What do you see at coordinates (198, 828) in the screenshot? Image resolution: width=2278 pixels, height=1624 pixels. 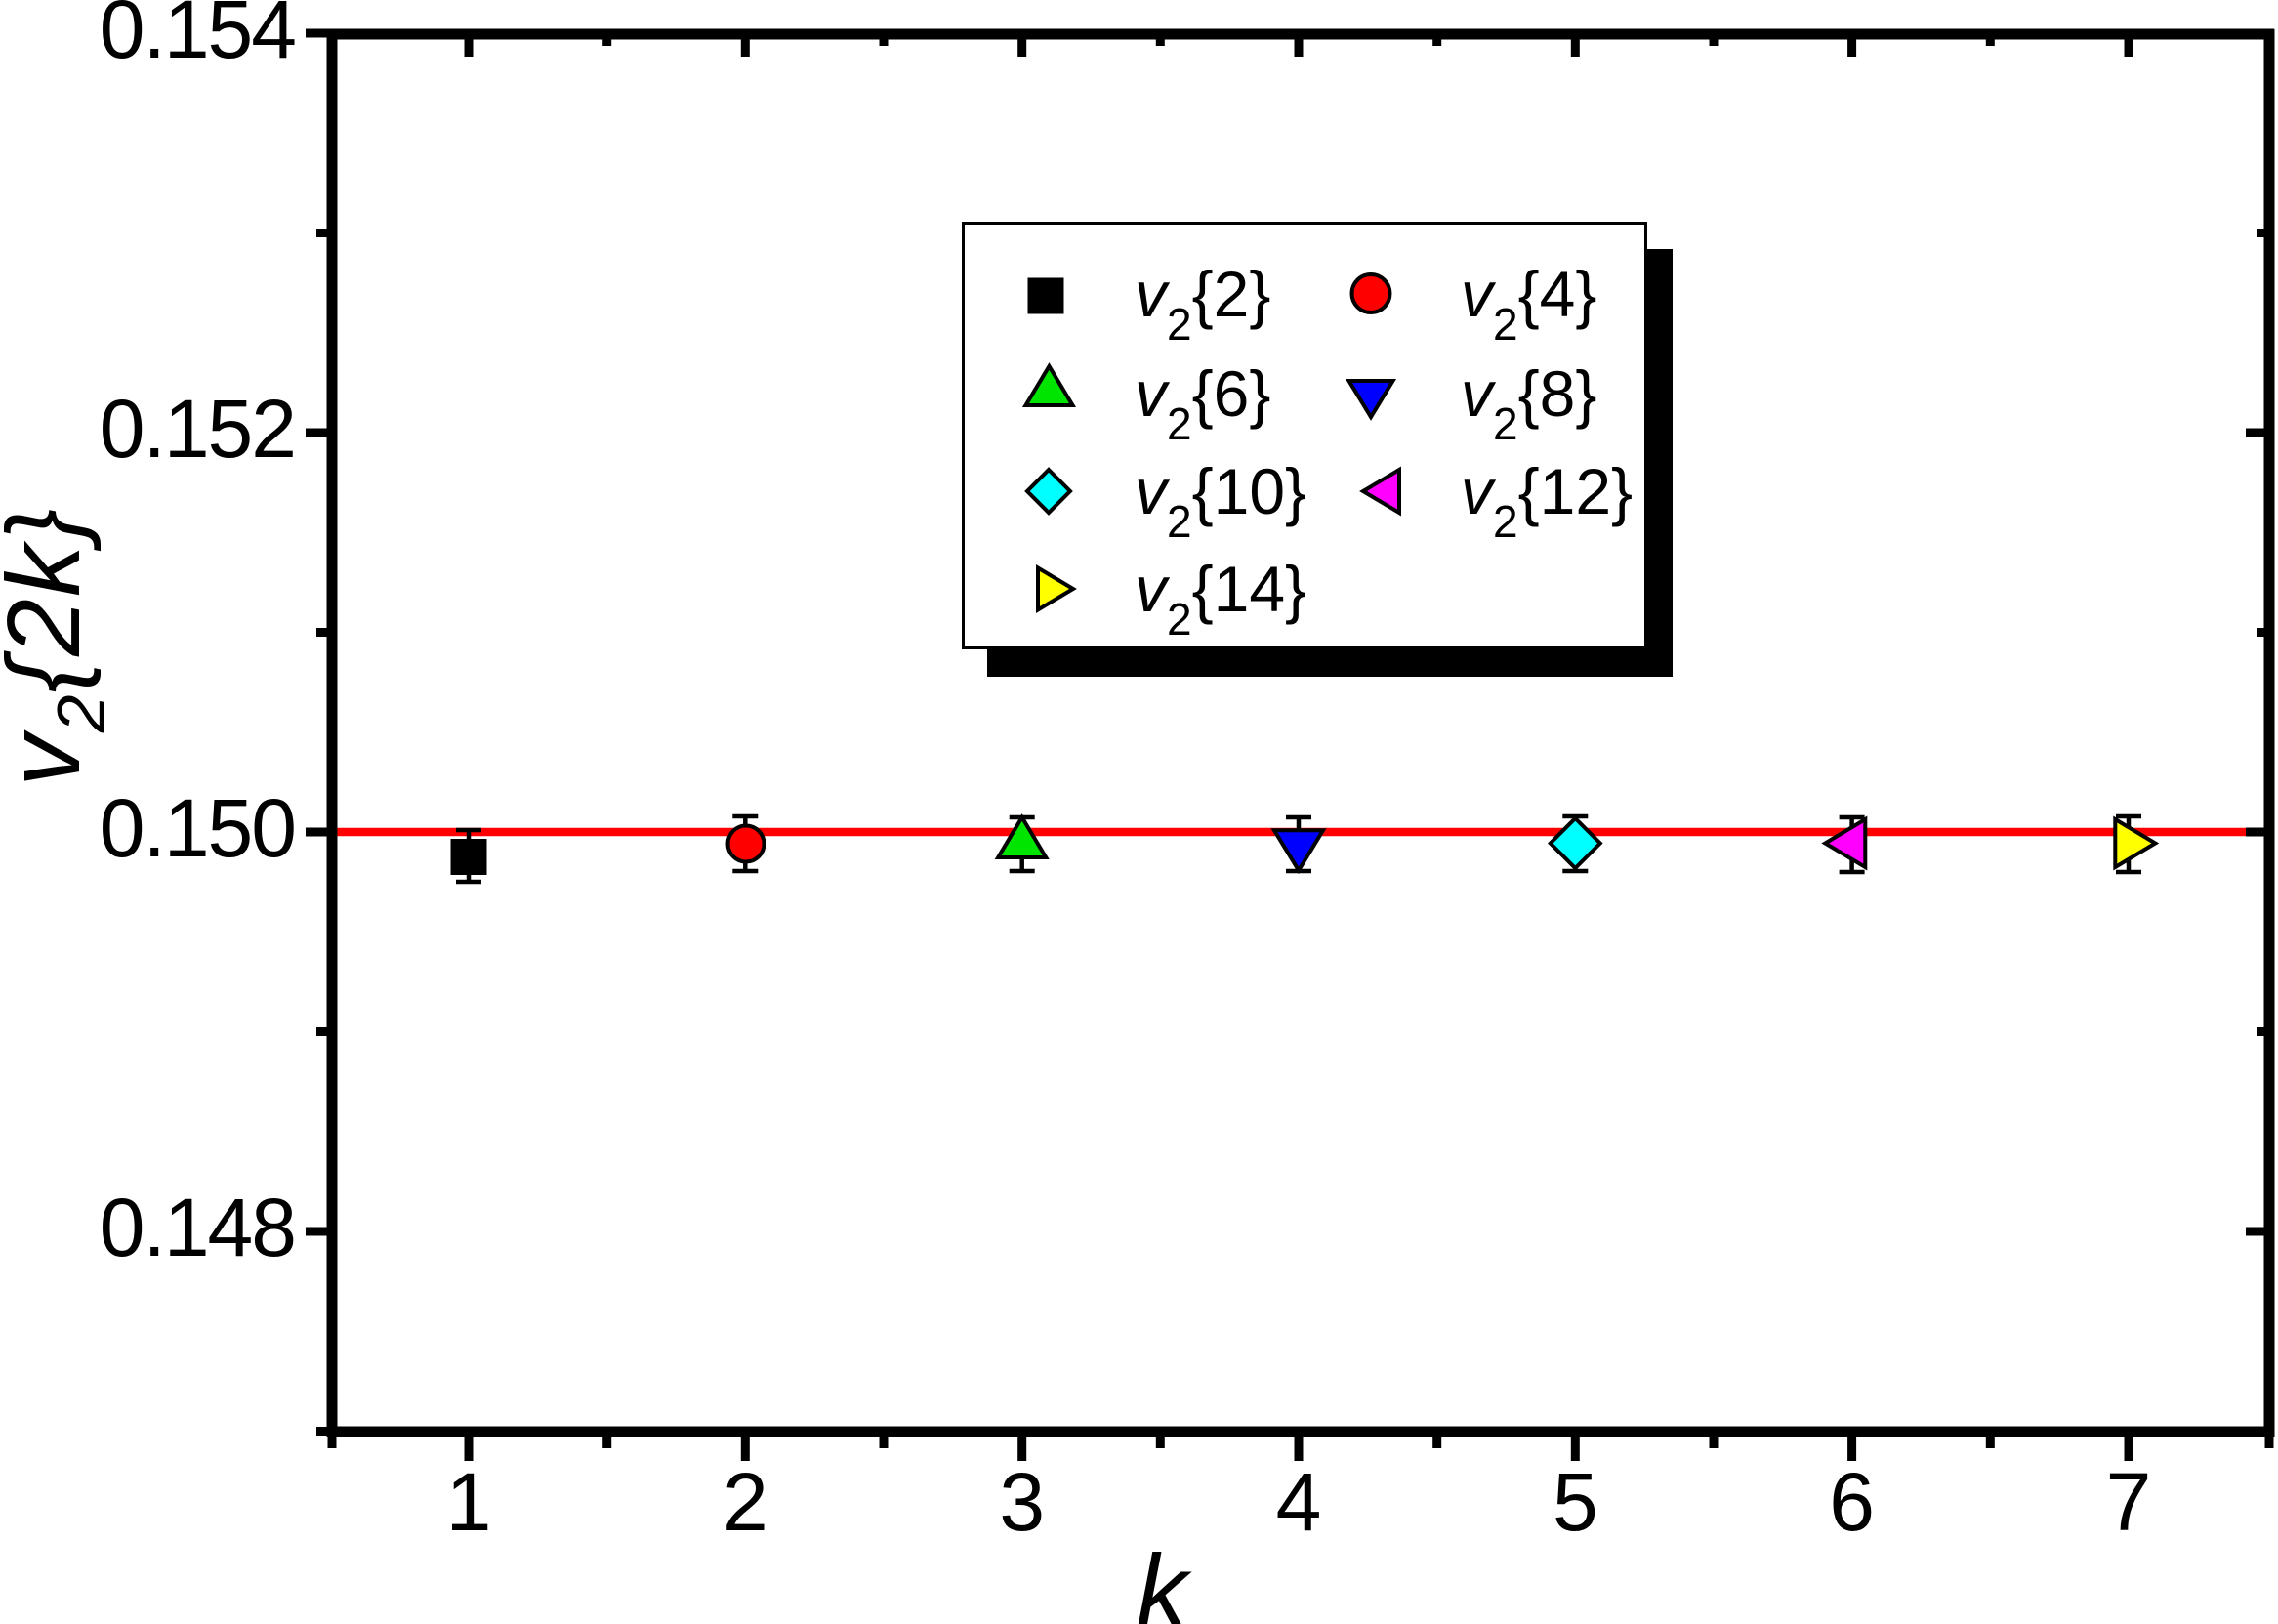 I see `svg-text: 0.150` at bounding box center [198, 828].